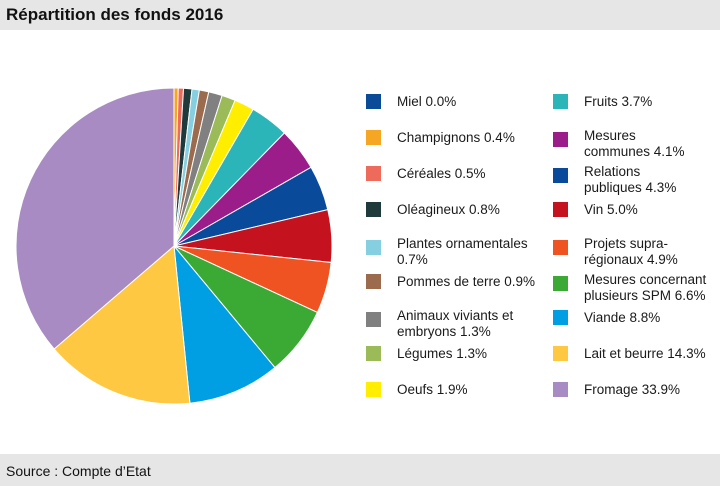 This screenshot has height=486, width=720. Describe the element at coordinates (115, 14) in the screenshot. I see `chart-title: Répartition des fonds 2016` at that location.